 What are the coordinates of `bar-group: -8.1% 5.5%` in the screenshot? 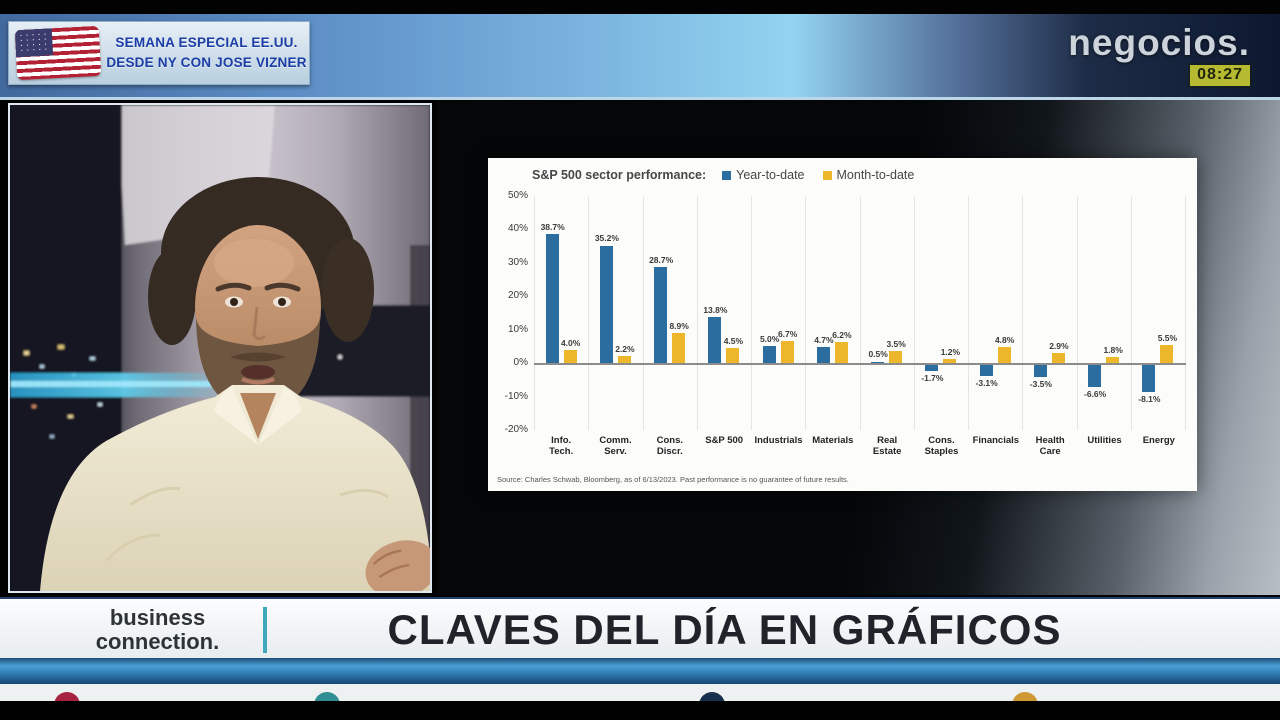 It's located at (1158, 313).